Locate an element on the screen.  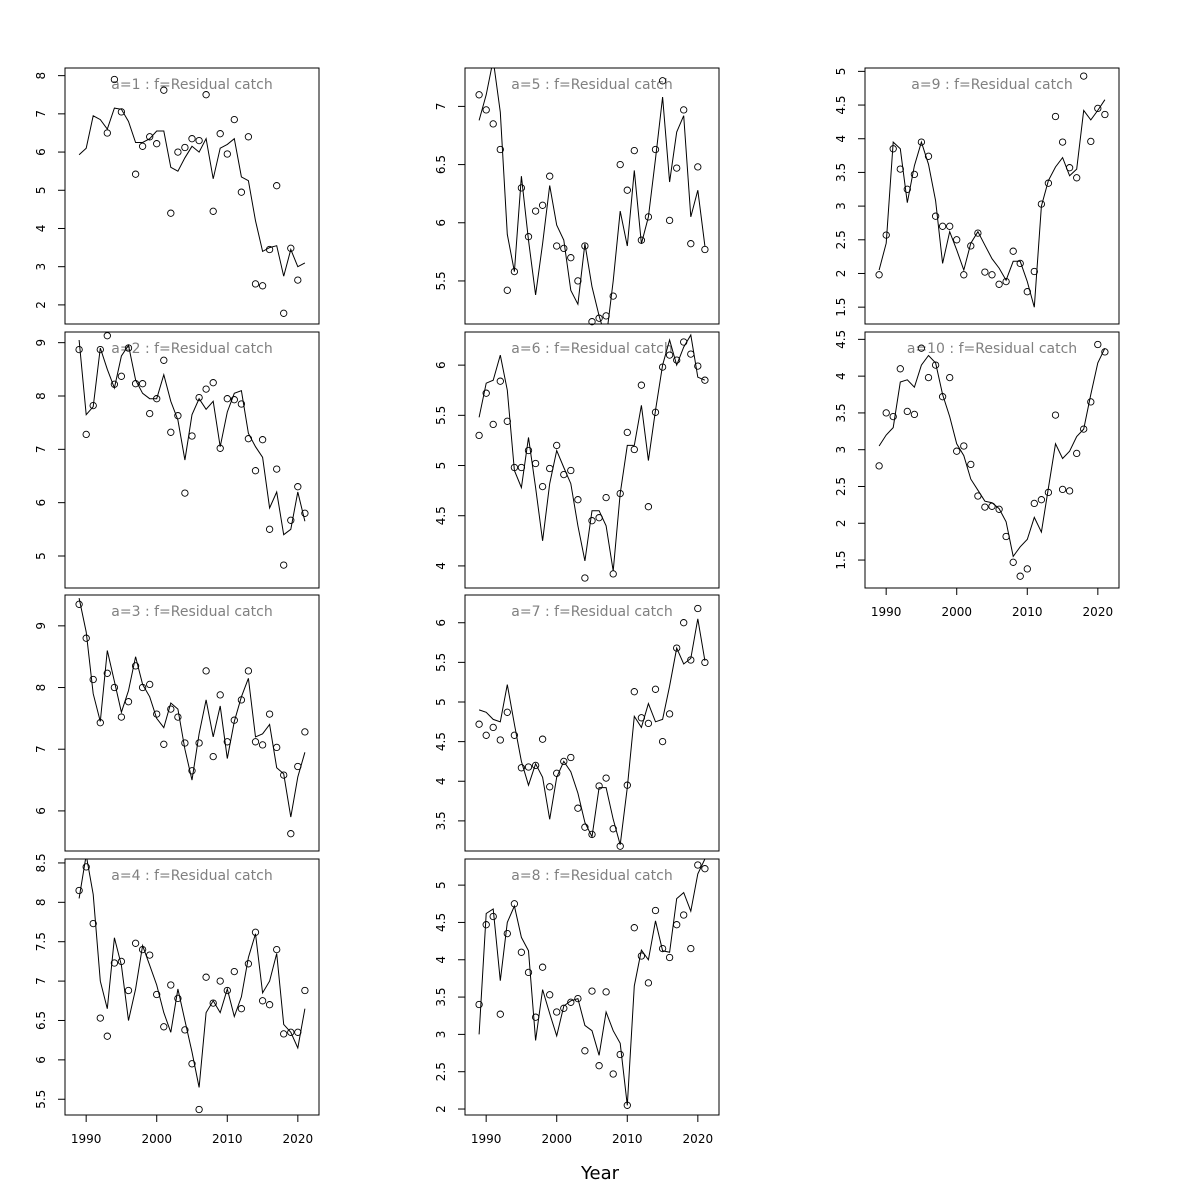
x-axis-label: Year is located at coordinates (600, 1173).